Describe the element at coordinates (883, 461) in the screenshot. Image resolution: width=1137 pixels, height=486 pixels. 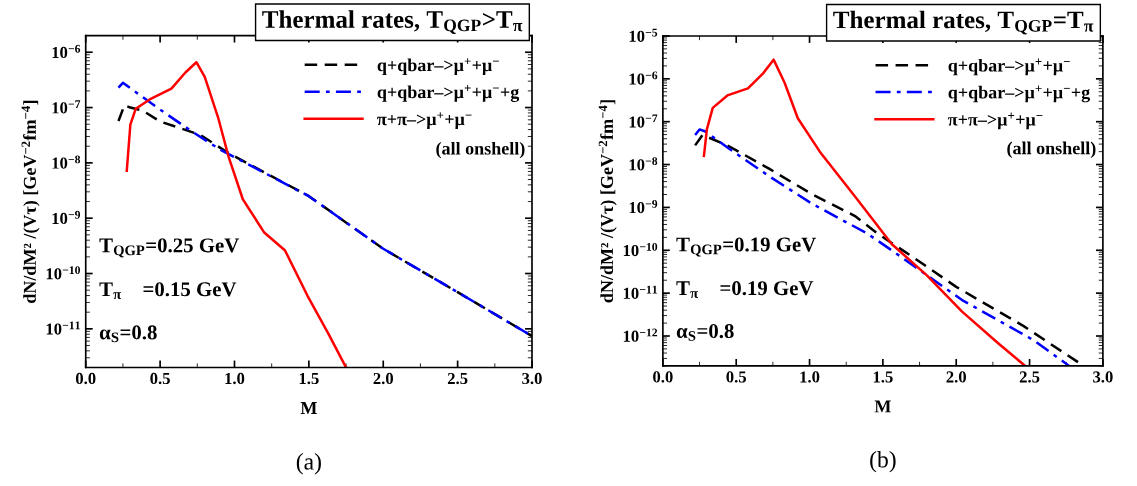
I see `text: (b)` at that location.